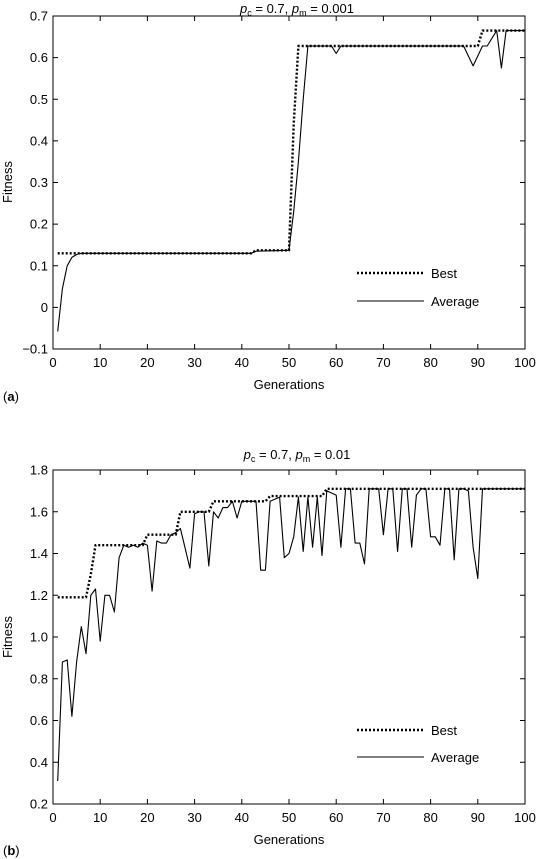  Describe the element at coordinates (297, 455) in the screenshot. I see `chart-title: pc = 0.7, pm = 0.01` at that location.